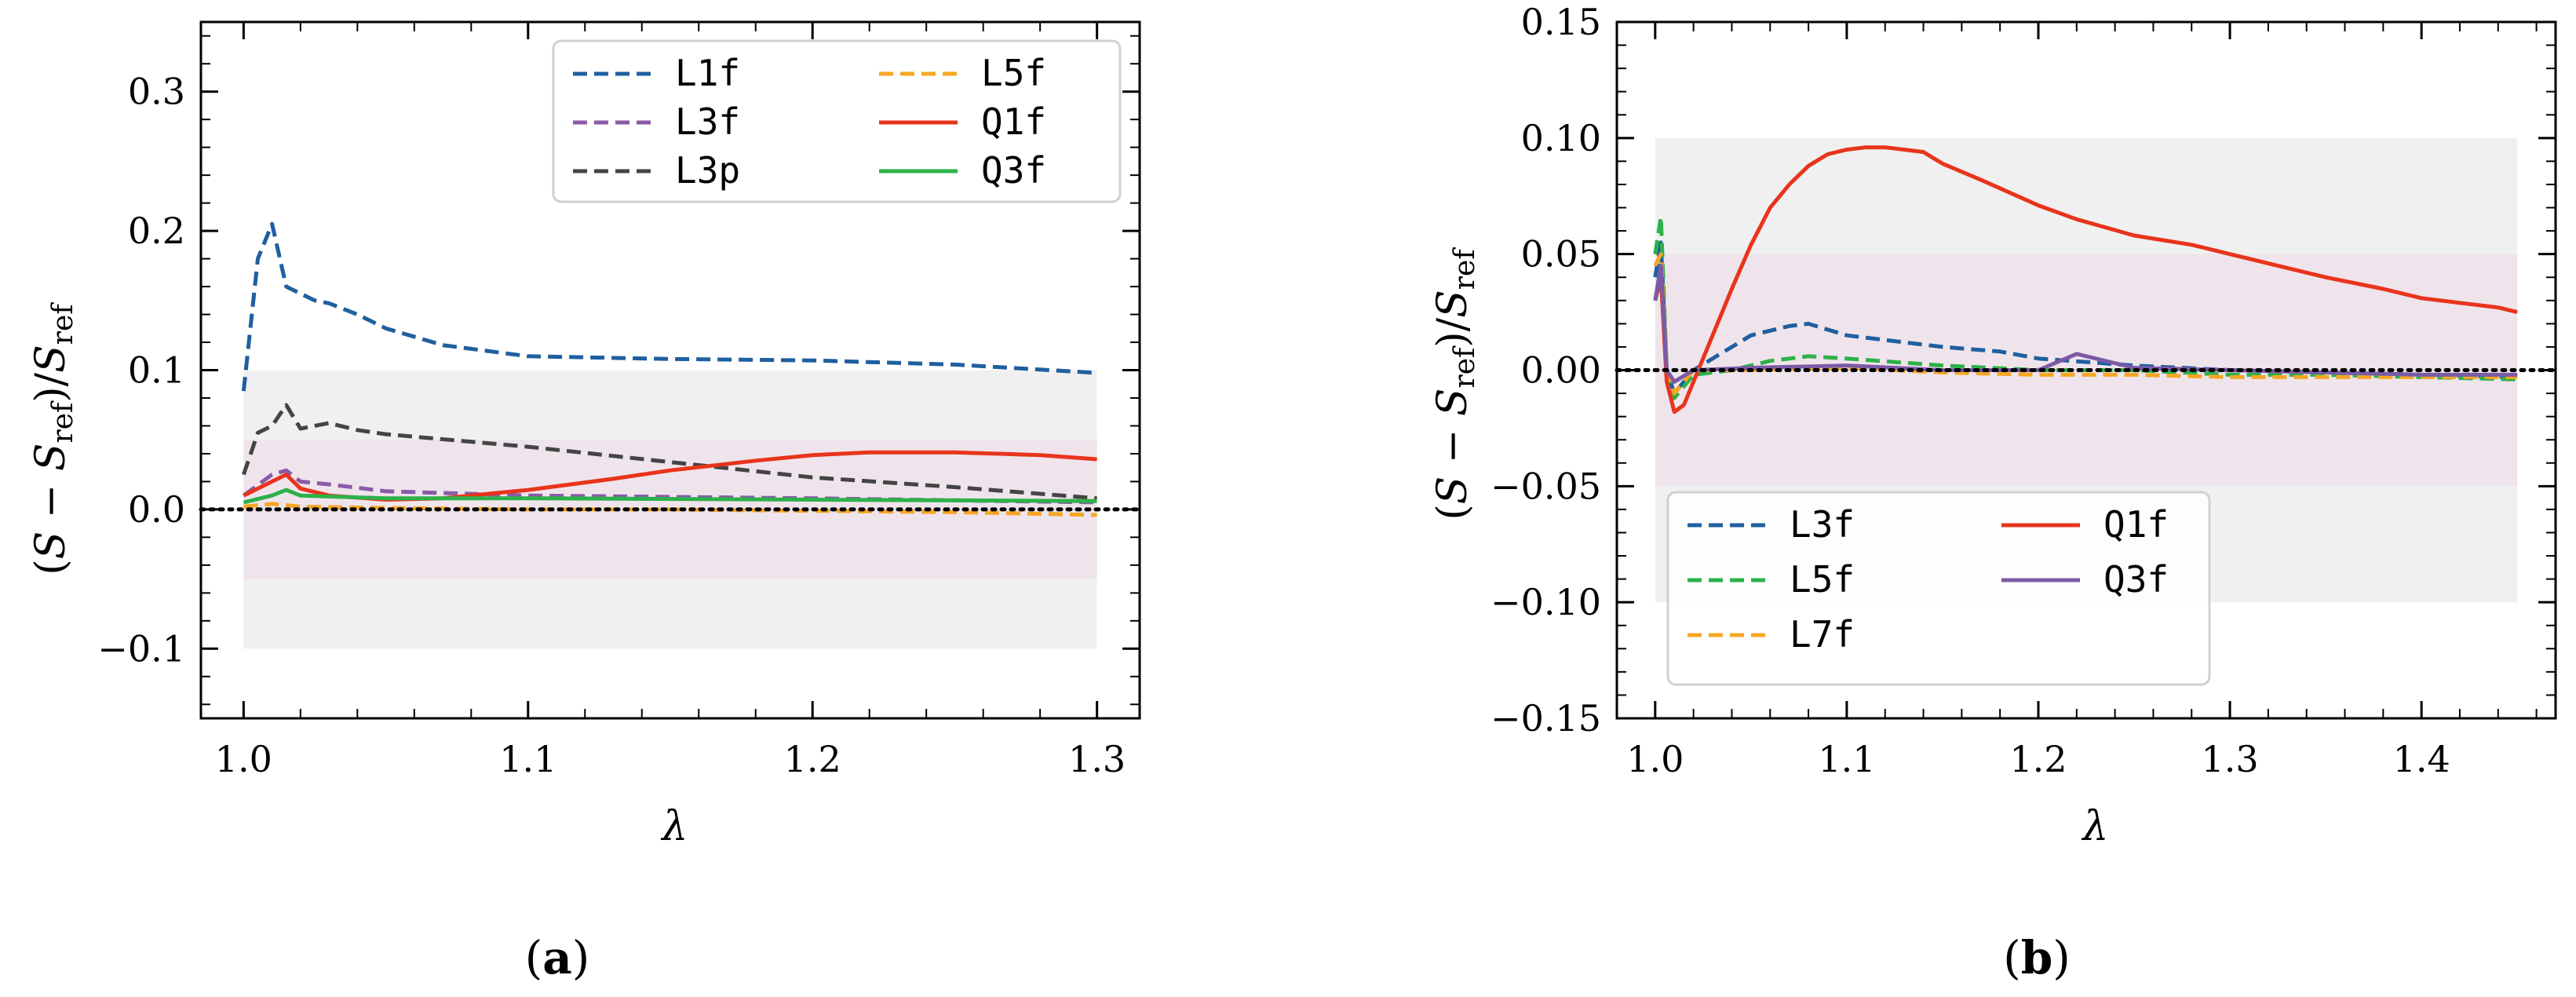  I want to click on x-tick-label: 1.4, so click(2421, 759).